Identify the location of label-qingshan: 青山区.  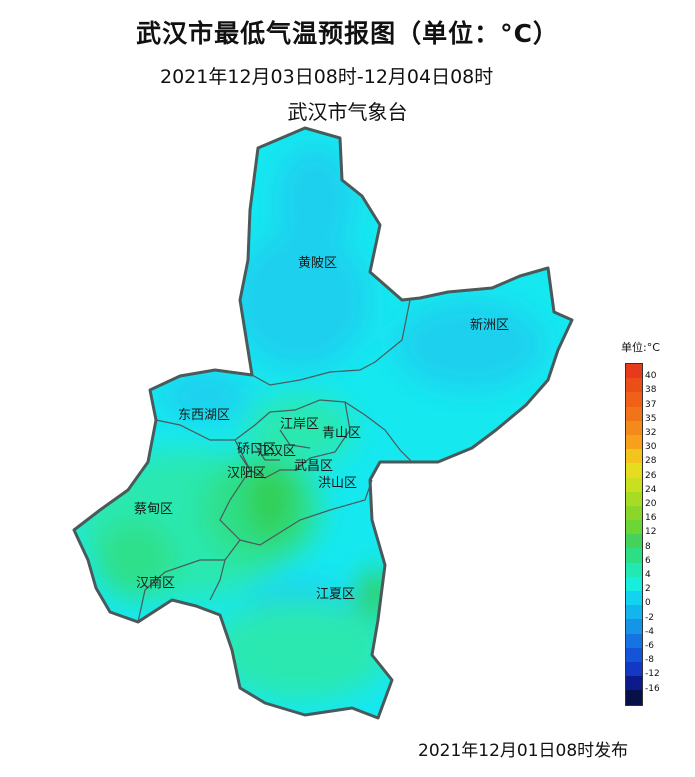
(341, 433).